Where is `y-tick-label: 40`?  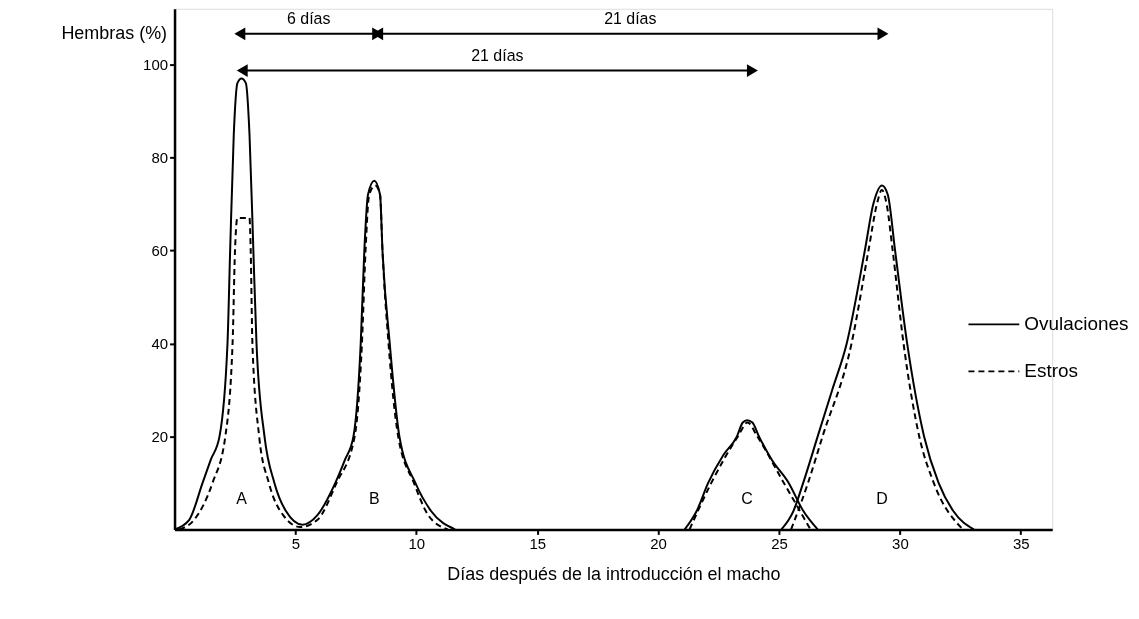 y-tick-label: 40 is located at coordinates (160, 343).